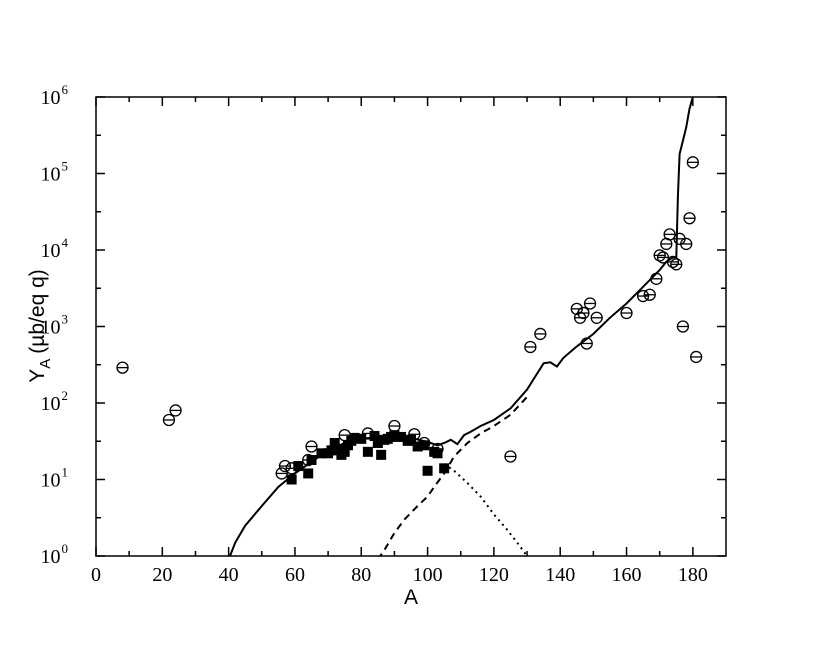 The height and width of the screenshot is (654, 817). What do you see at coordinates (627, 575) in the screenshot?
I see `x-tick-label: 160` at bounding box center [627, 575].